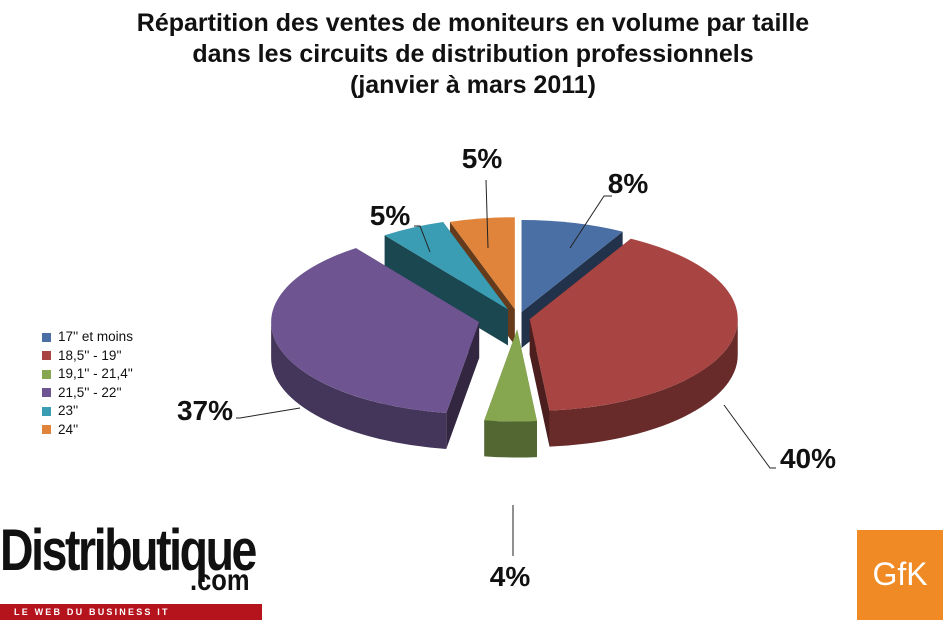  I want to click on legend-label: 24'', so click(68, 429).